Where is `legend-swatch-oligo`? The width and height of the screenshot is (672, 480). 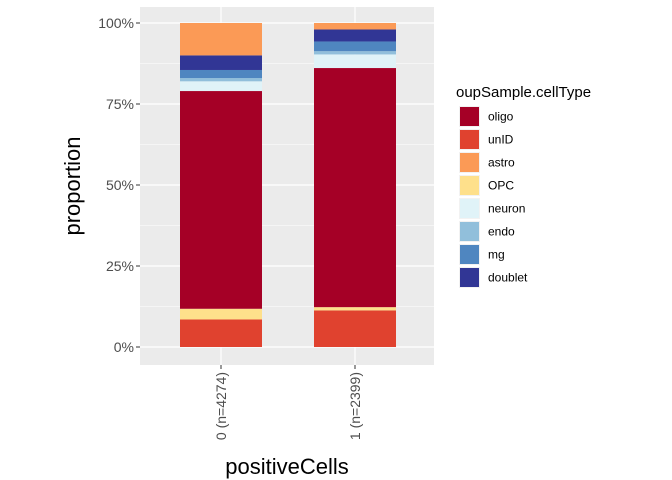 legend-swatch-oligo is located at coordinates (469, 116).